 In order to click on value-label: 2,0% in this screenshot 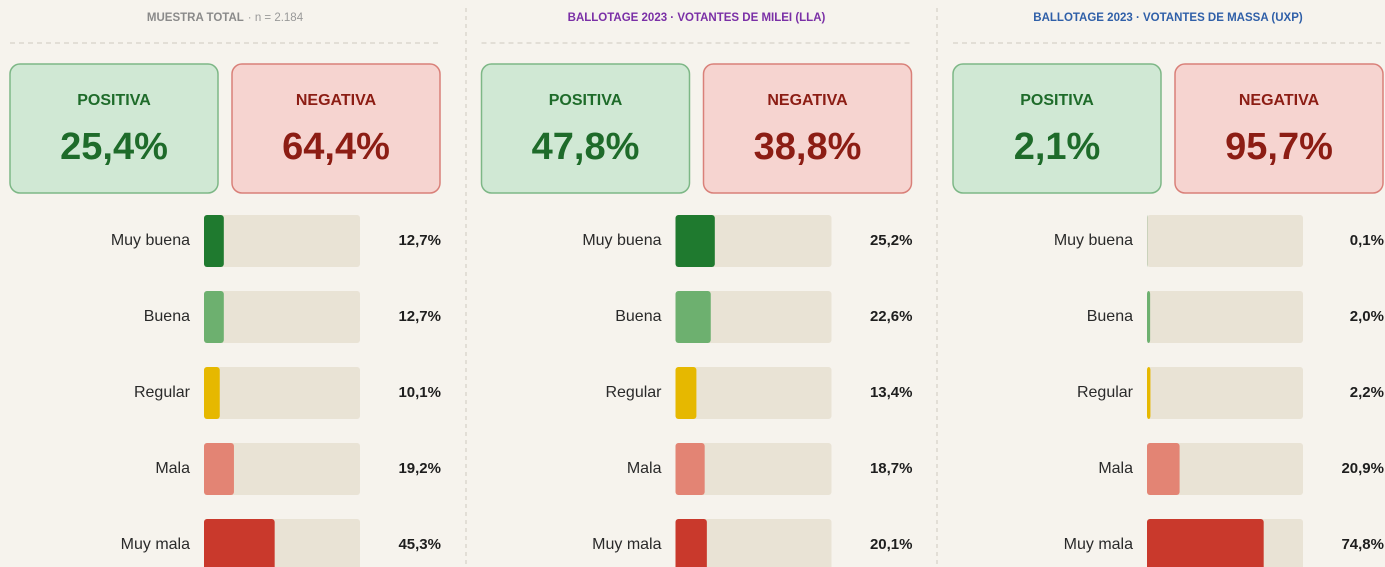, I will do `click(1367, 316)`.